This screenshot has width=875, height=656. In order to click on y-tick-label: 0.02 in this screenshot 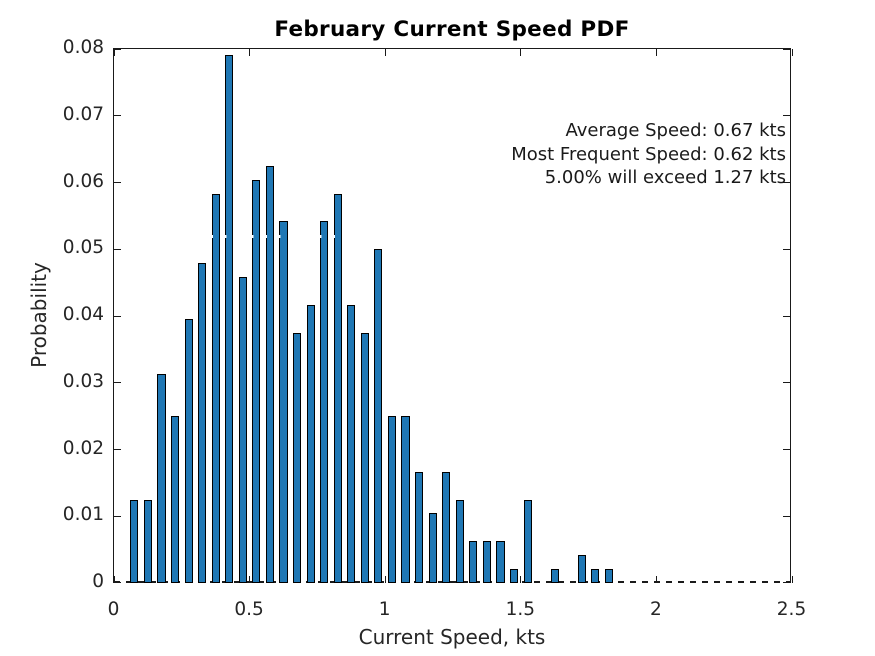, I will do `click(83, 448)`.